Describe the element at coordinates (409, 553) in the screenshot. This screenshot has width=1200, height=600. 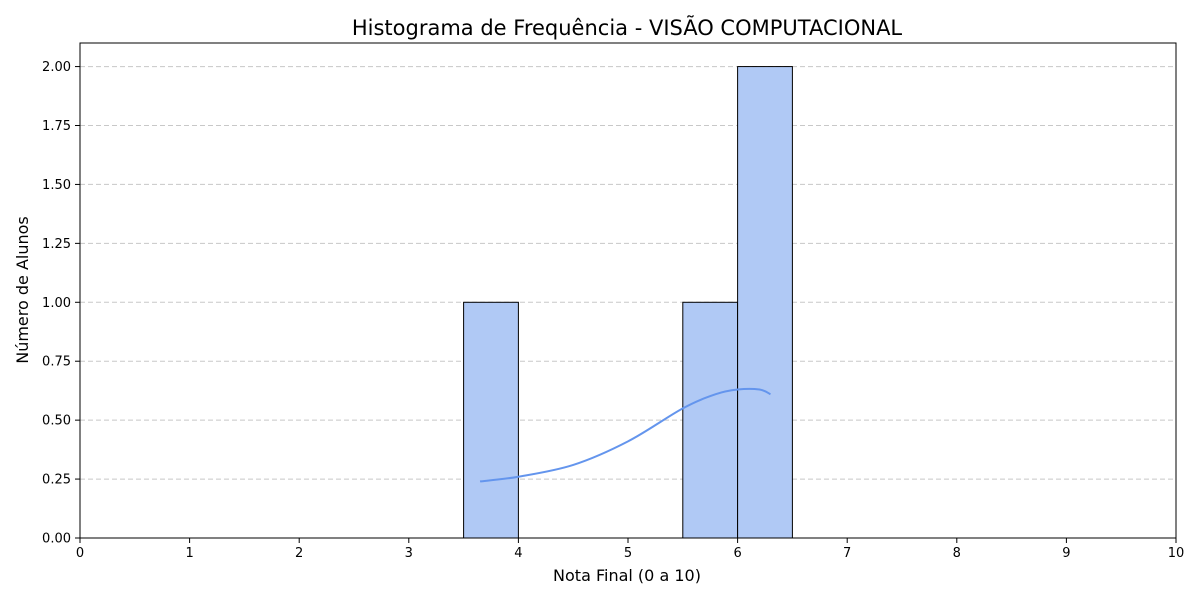
I see `x-tick-label: 3` at that location.